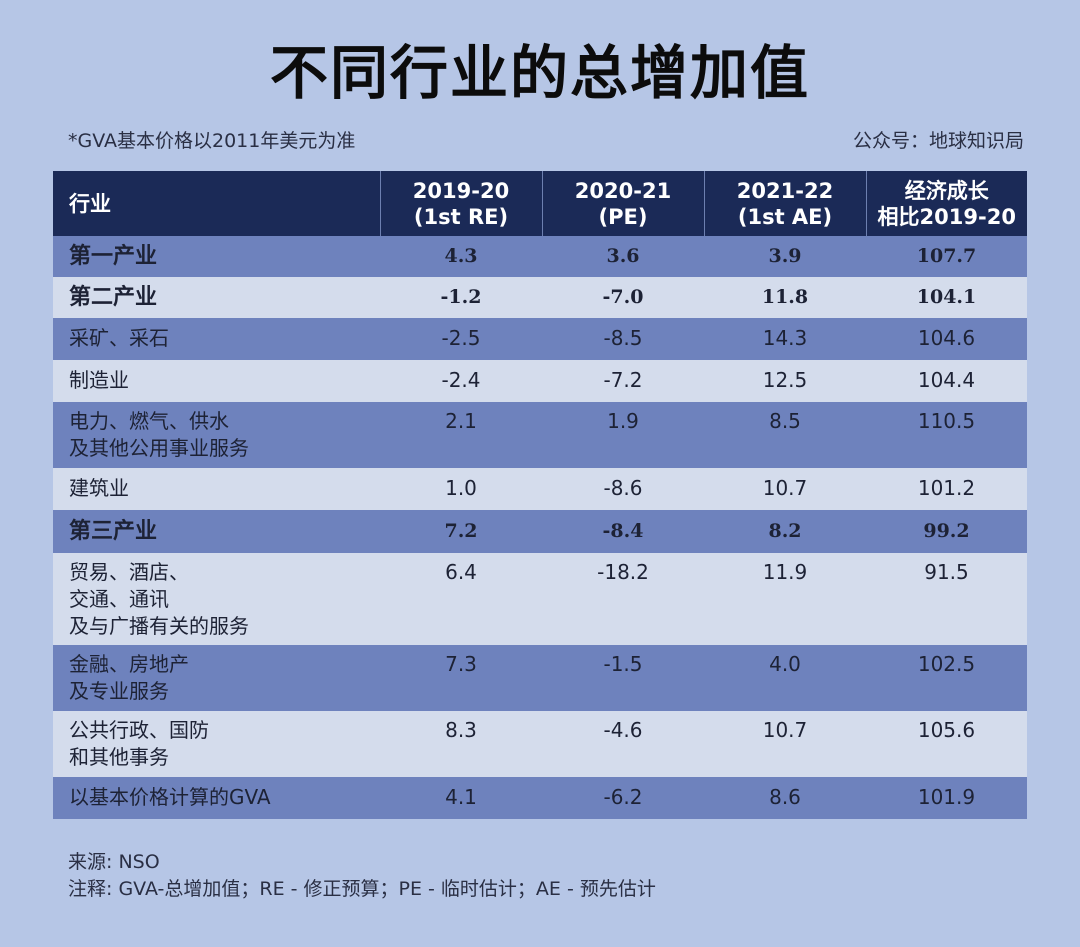 The width and height of the screenshot is (1080, 947). Describe the element at coordinates (946, 203) in the screenshot. I see `header-growth: 经济成长 相比2019-20` at that location.